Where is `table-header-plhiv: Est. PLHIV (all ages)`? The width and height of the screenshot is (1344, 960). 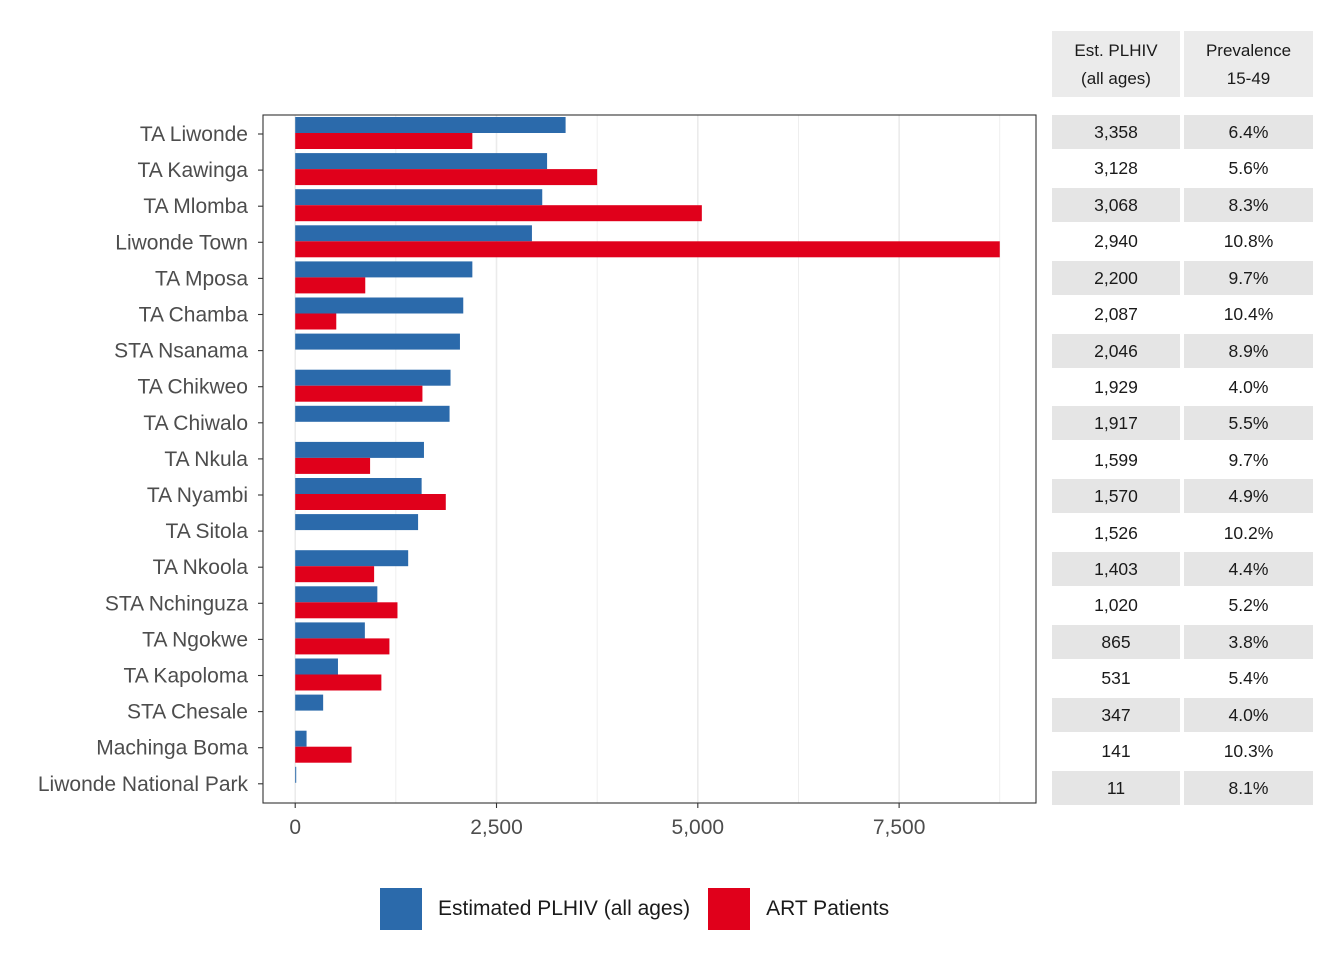 table-header-plhiv: Est. PLHIV (all ages) is located at coordinates (1116, 64).